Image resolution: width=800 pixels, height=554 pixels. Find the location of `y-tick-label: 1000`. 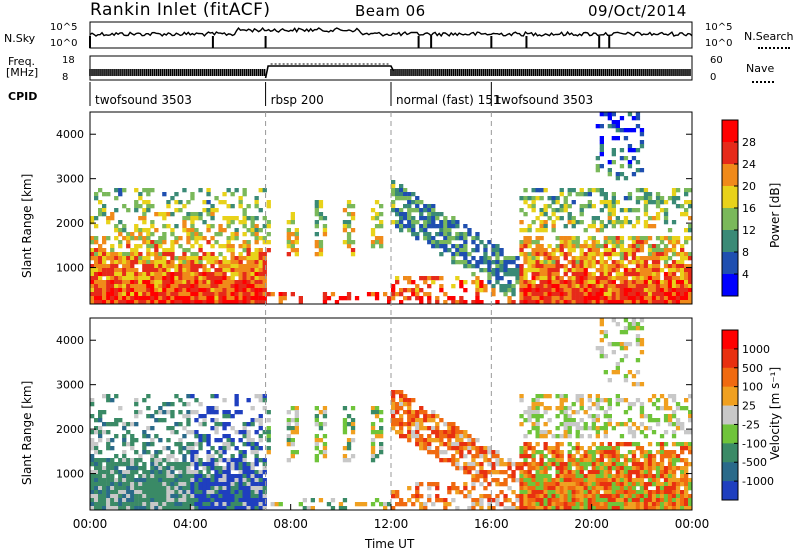

y-tick-label: 1000 is located at coordinates (70, 474).